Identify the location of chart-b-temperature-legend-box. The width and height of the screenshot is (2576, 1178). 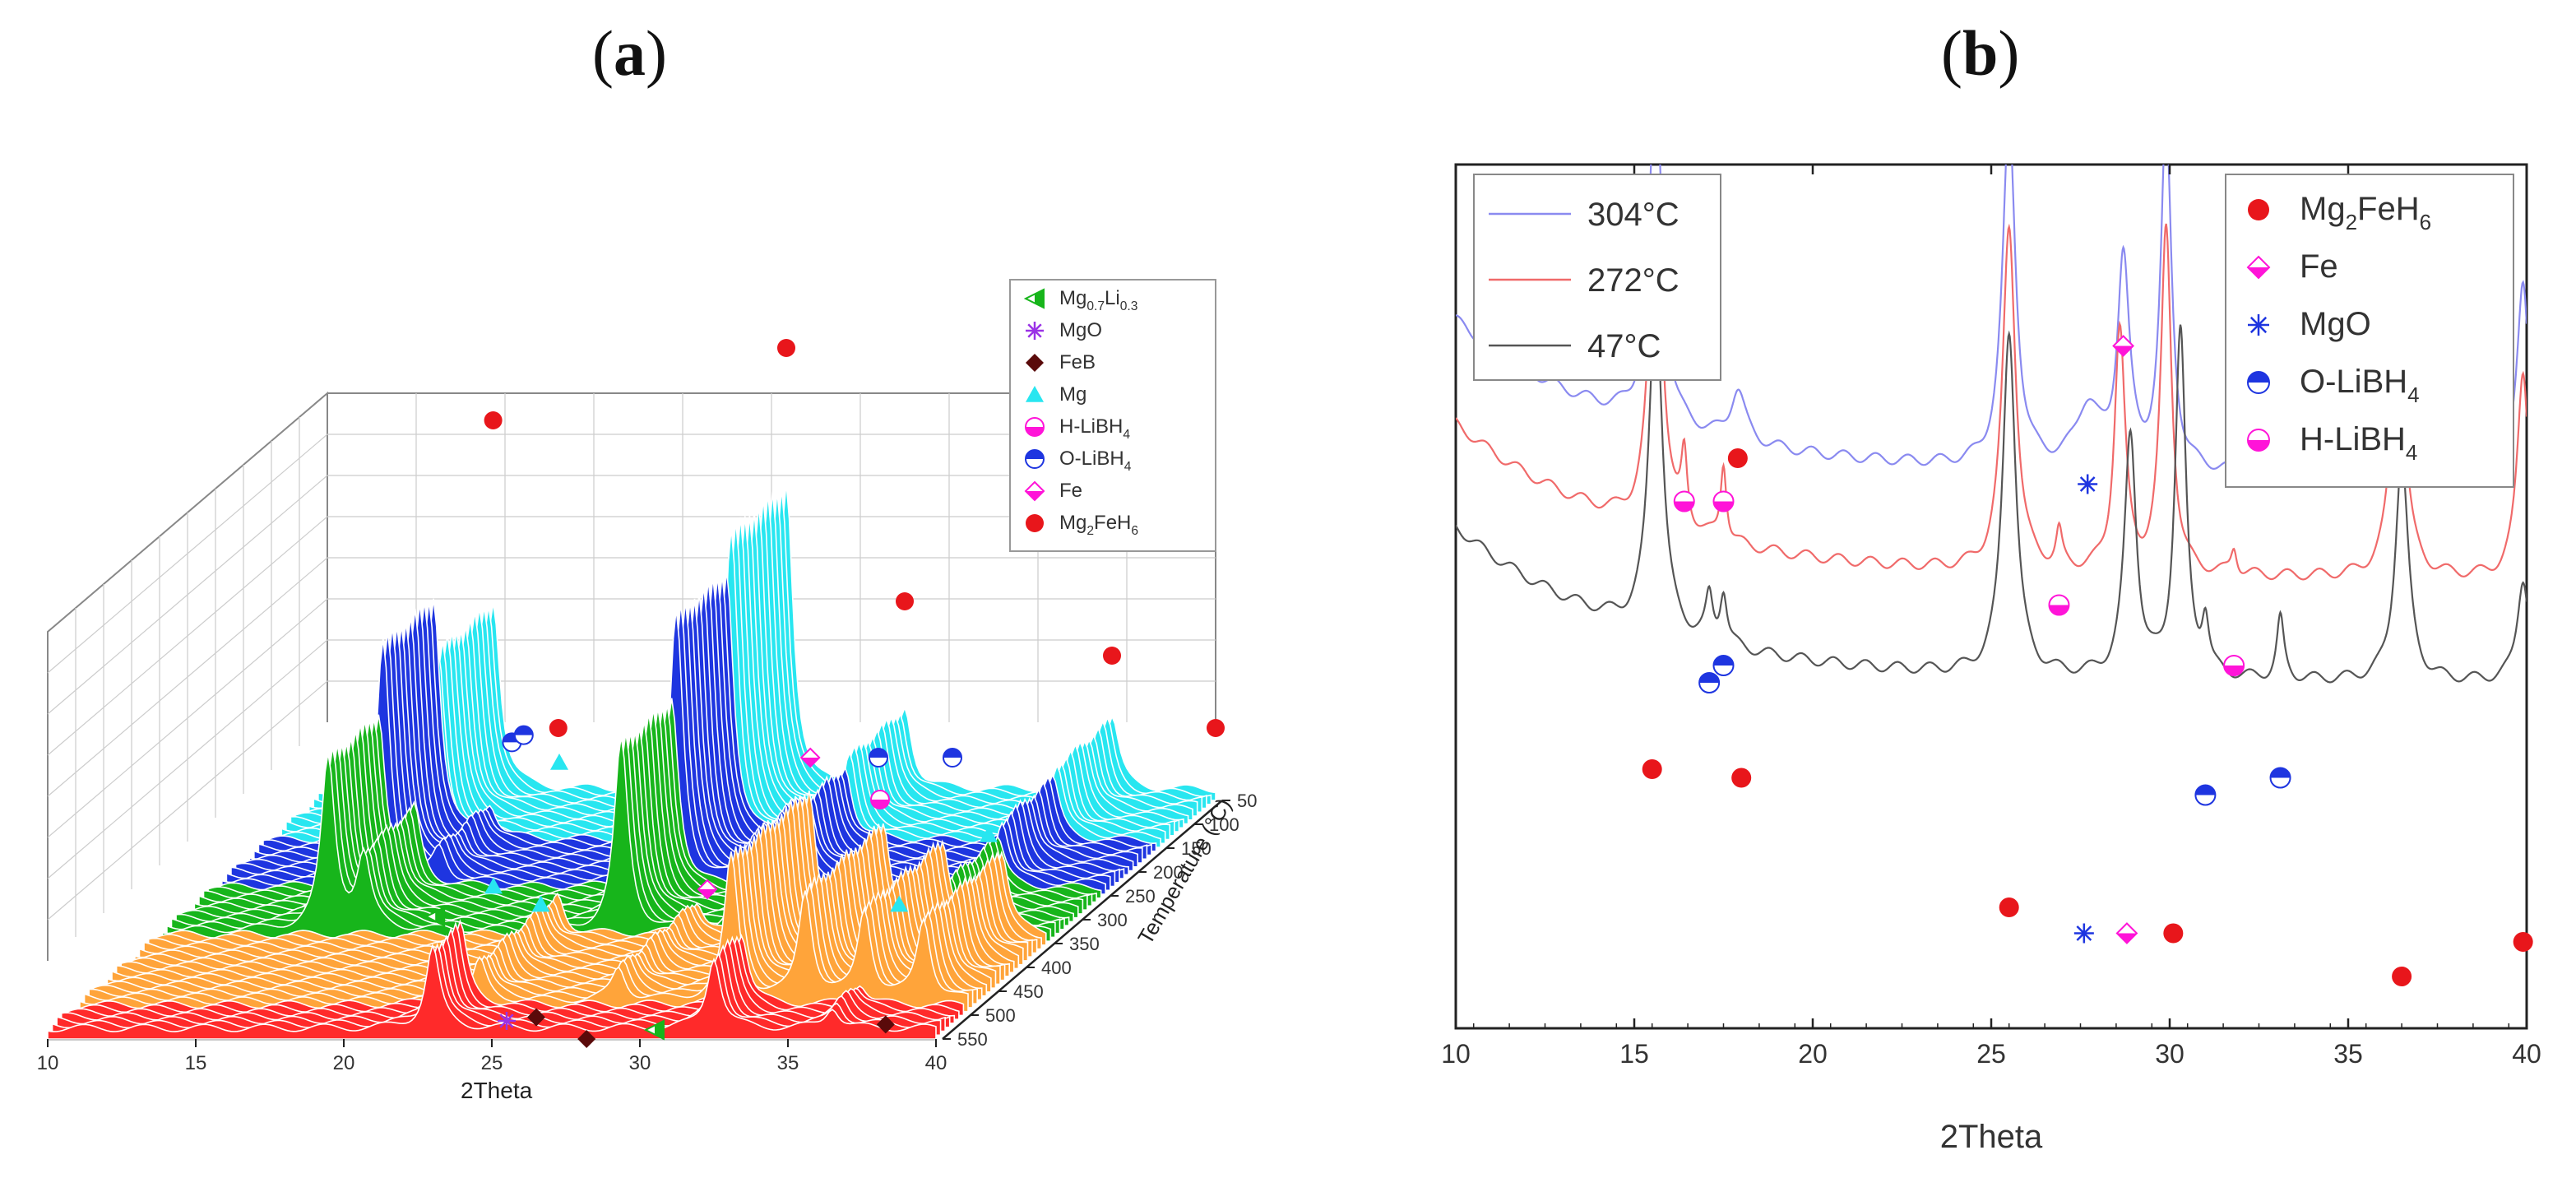
(1597, 277).